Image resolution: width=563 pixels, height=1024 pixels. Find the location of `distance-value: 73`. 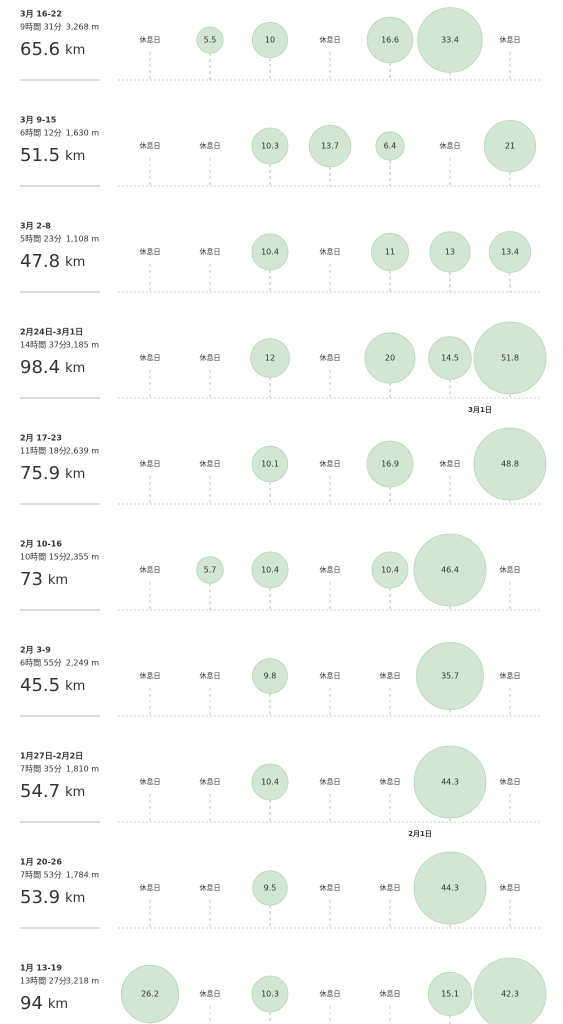

distance-value: 73 is located at coordinates (31, 579).